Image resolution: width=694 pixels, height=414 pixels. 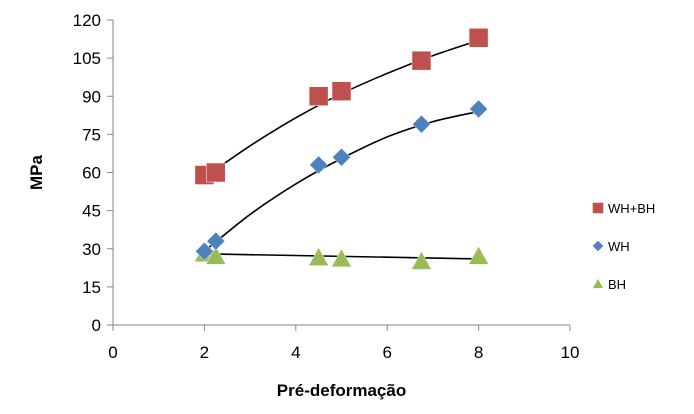 What do you see at coordinates (341, 390) in the screenshot?
I see `x-axis-title: Pré-deformação` at bounding box center [341, 390].